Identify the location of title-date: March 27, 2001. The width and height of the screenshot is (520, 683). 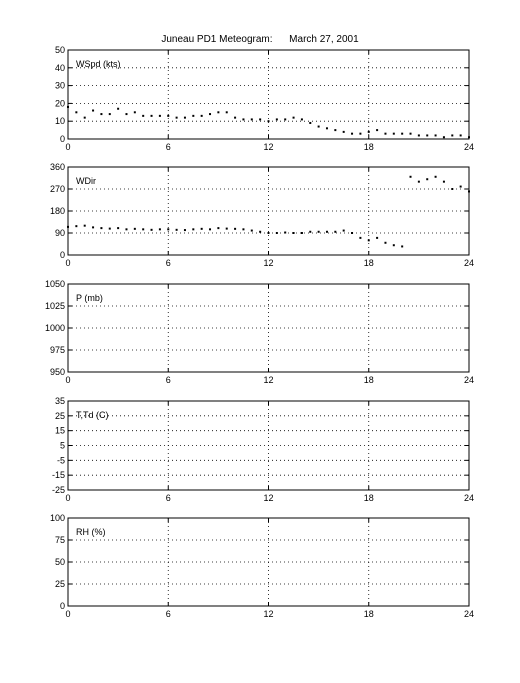
(324, 39).